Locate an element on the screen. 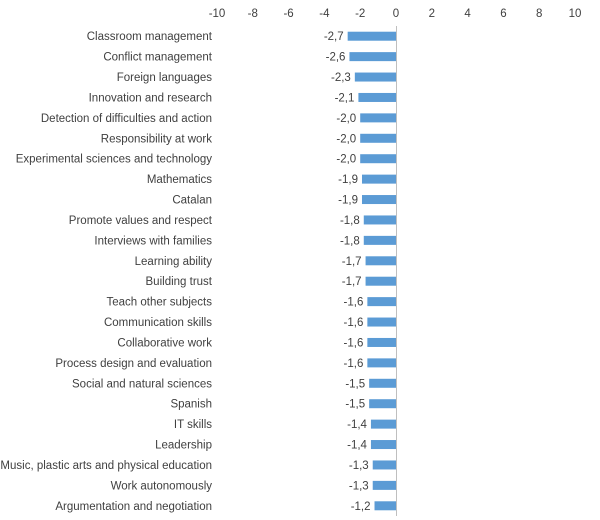  category-label: IT skills is located at coordinates (193, 425).